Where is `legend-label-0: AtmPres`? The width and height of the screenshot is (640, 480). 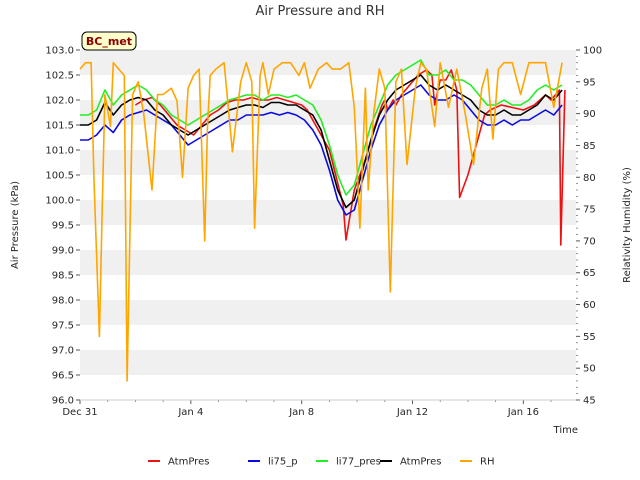
legend-label-0: AtmPres is located at coordinates (188, 462).